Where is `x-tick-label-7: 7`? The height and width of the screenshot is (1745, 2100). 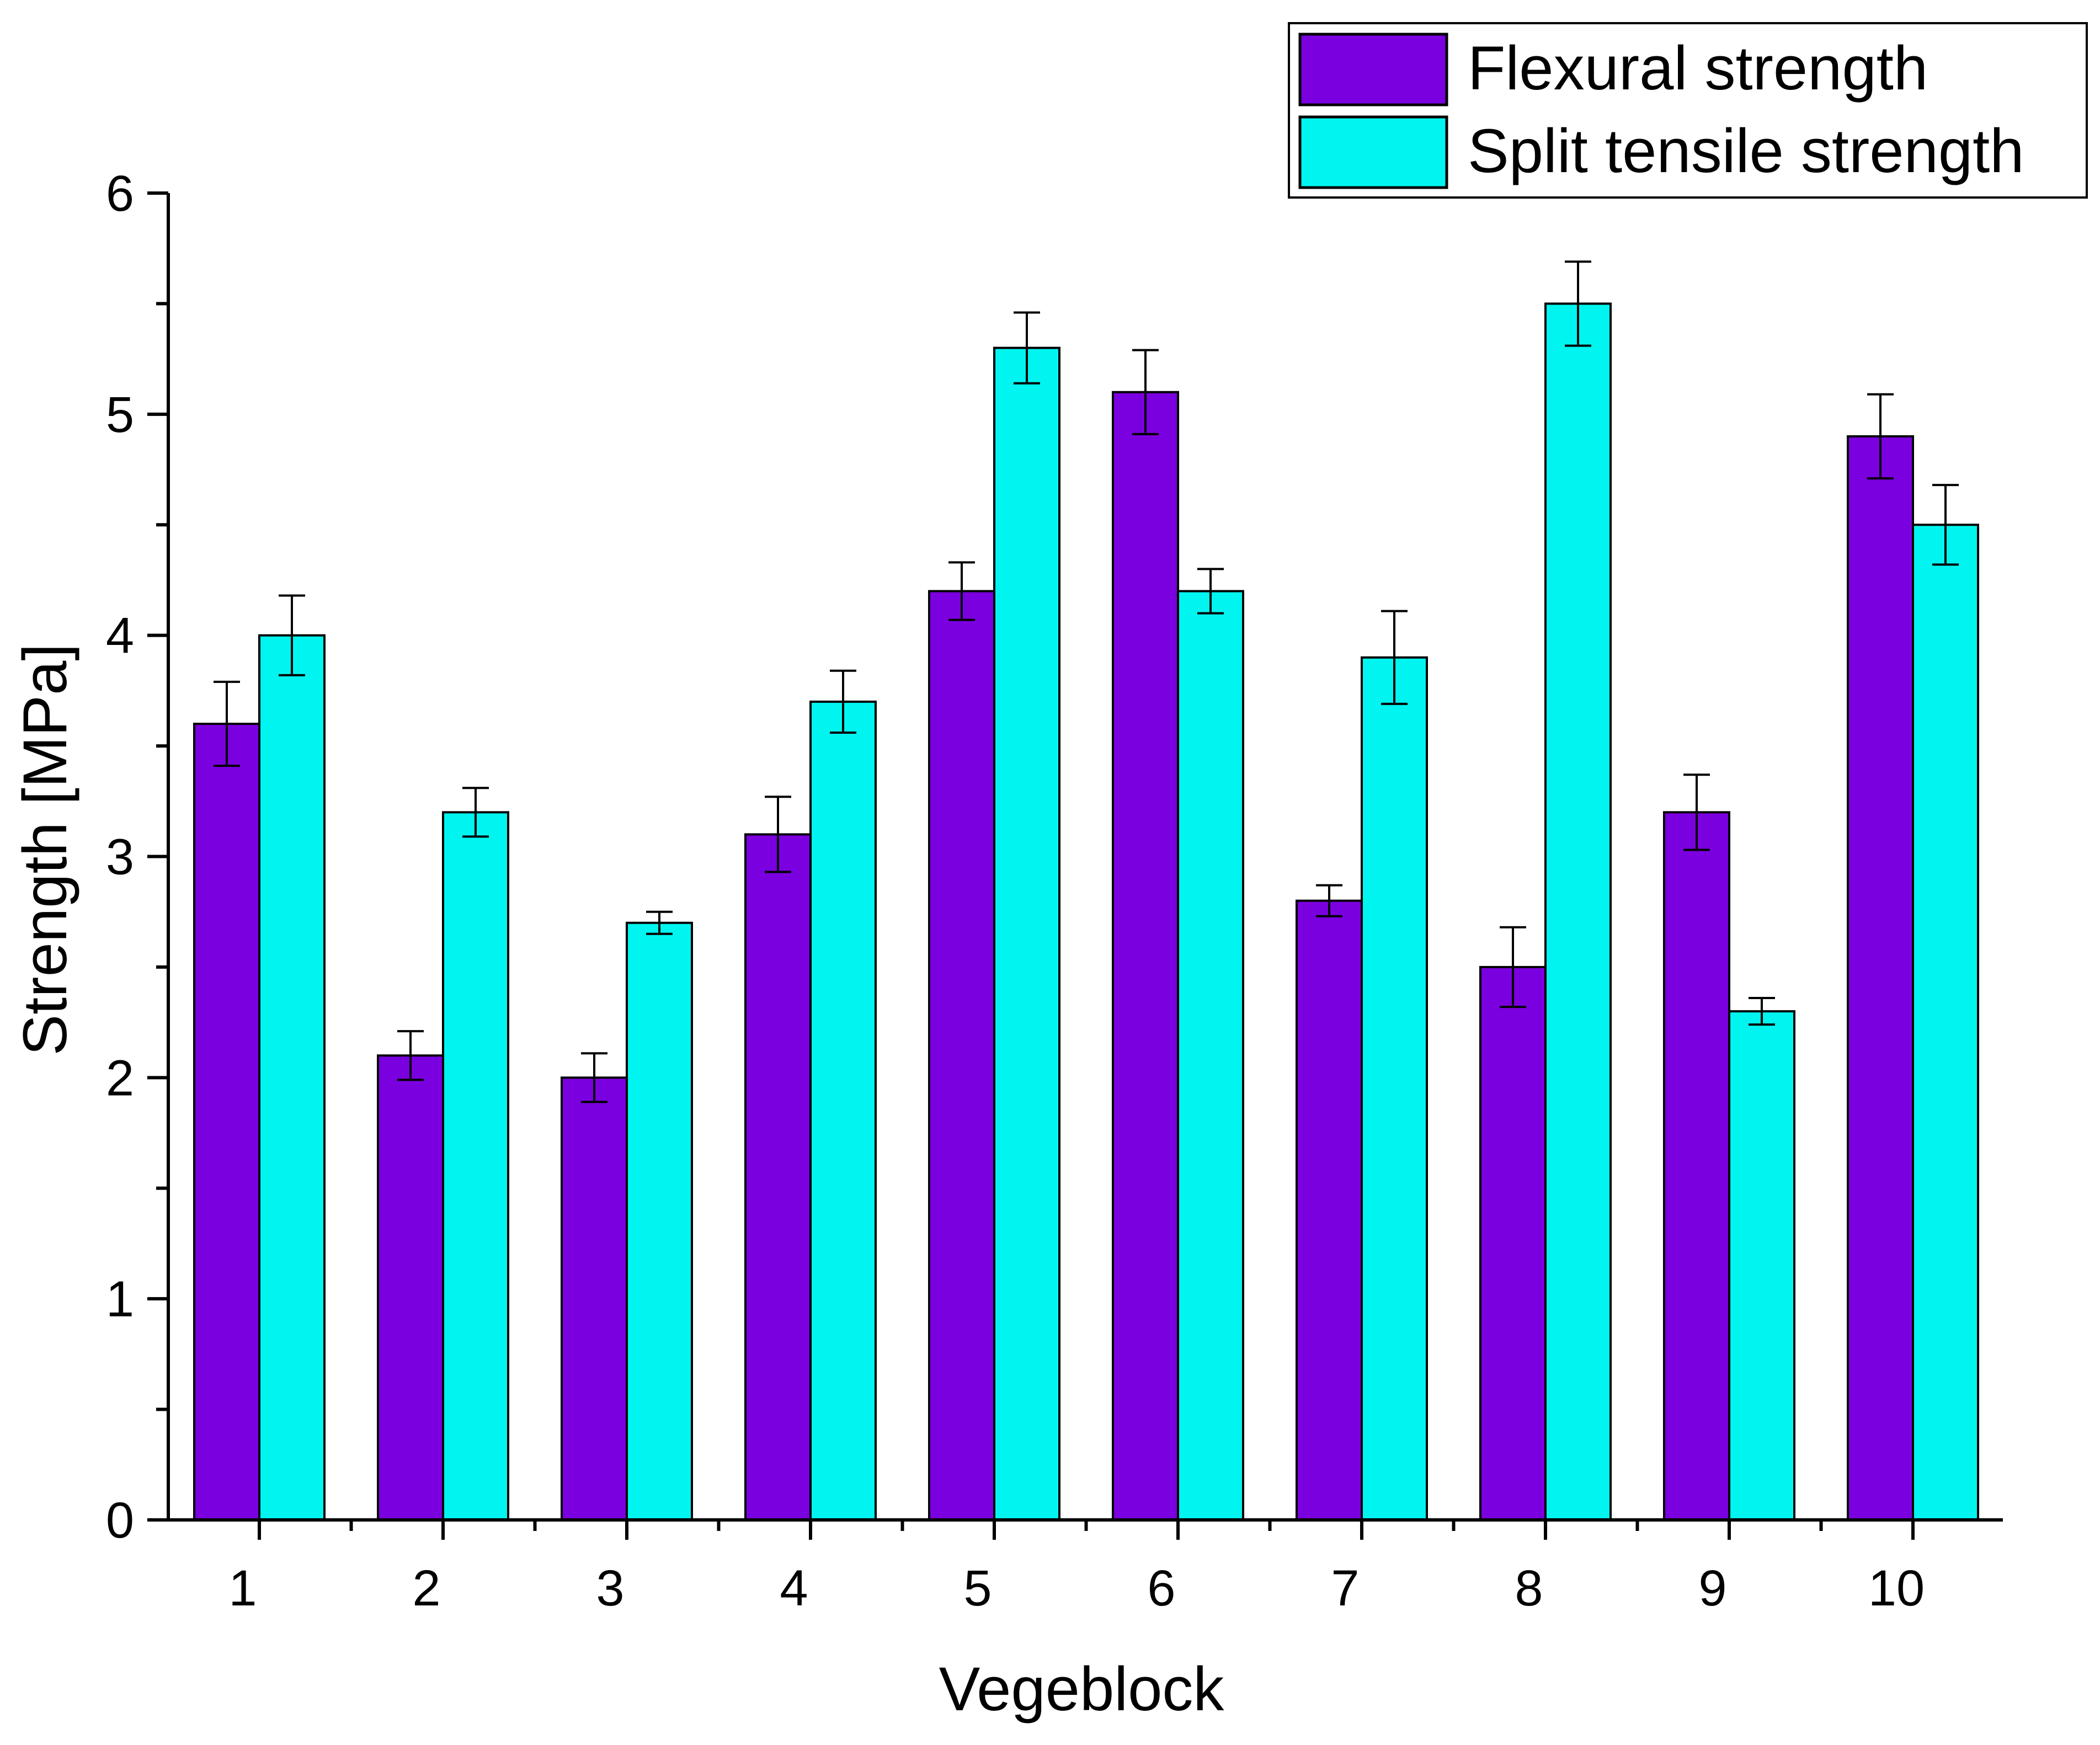 x-tick-label-7: 7 is located at coordinates (1345, 1588).